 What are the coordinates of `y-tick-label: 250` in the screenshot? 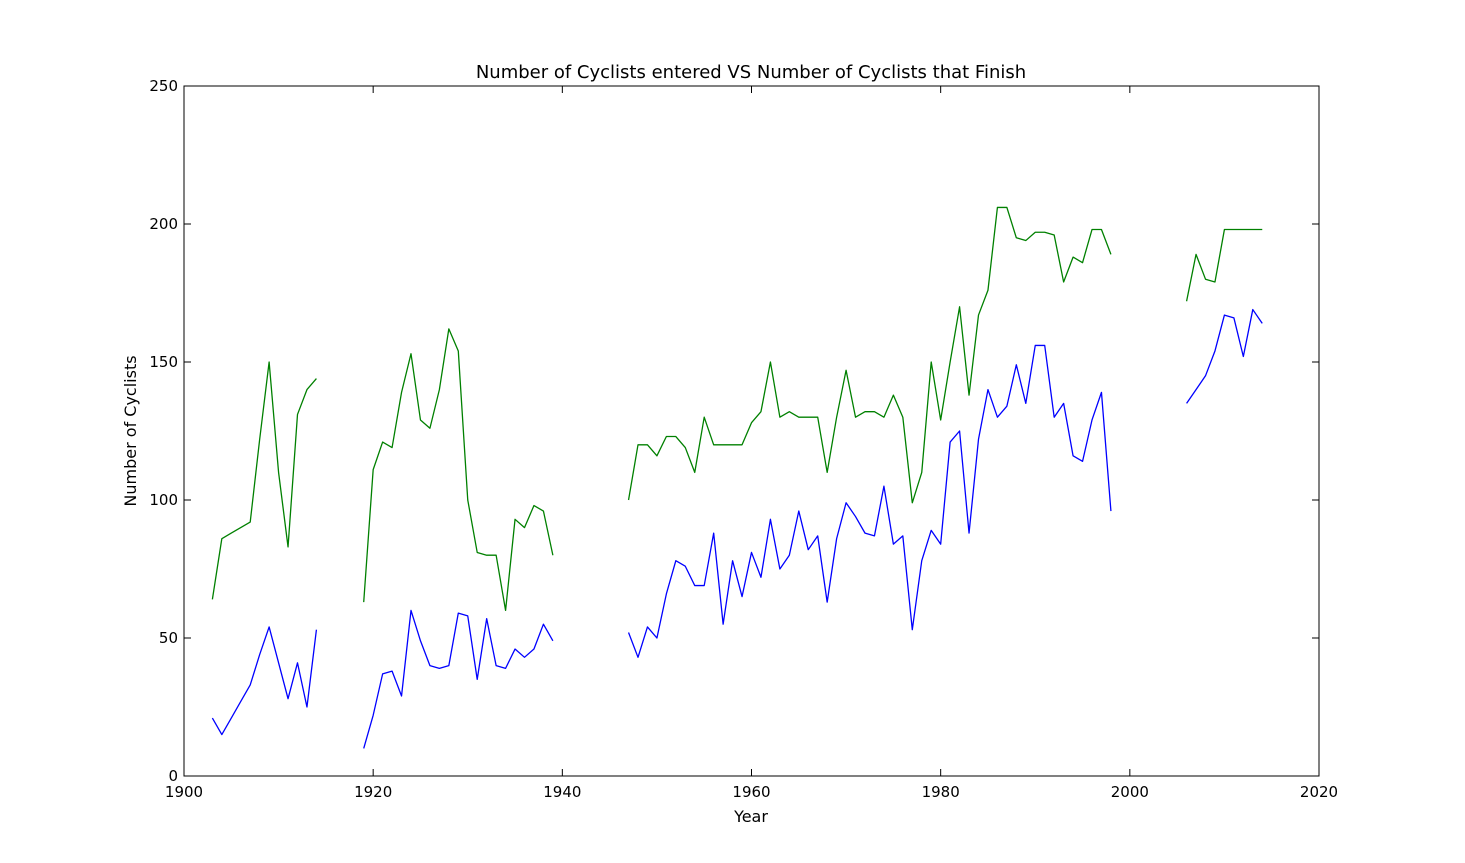 It's located at (163, 86).